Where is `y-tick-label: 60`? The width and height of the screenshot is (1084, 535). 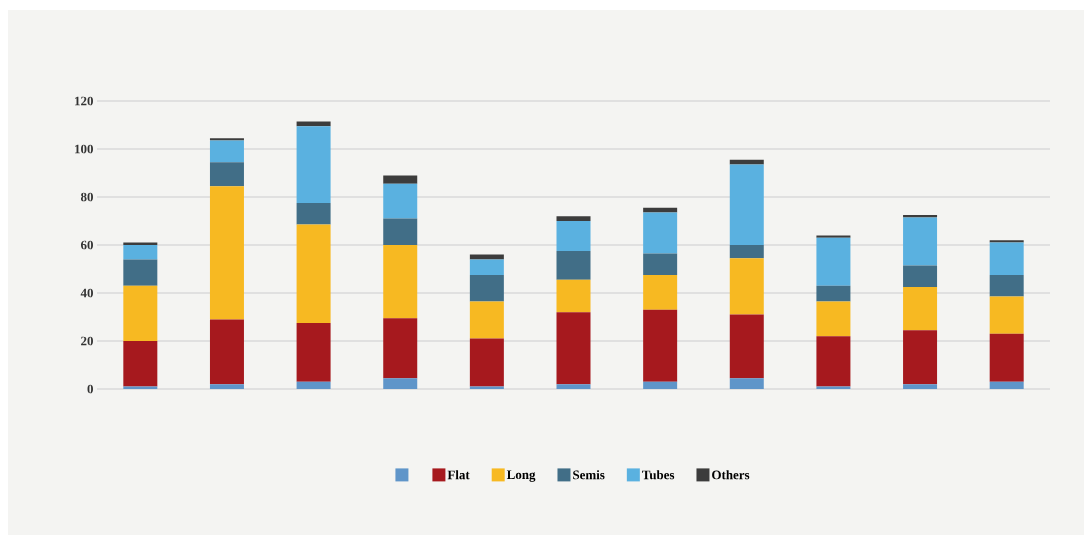
y-tick-label: 60 is located at coordinates (86, 245).